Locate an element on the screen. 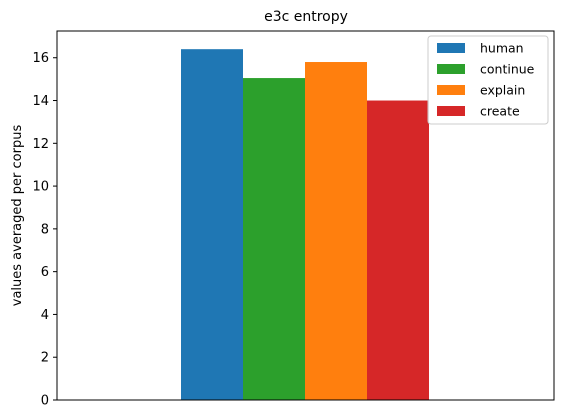 Image resolution: width=563 pixels, height=418 pixels. y-tick-label: 10 is located at coordinates (40, 187).